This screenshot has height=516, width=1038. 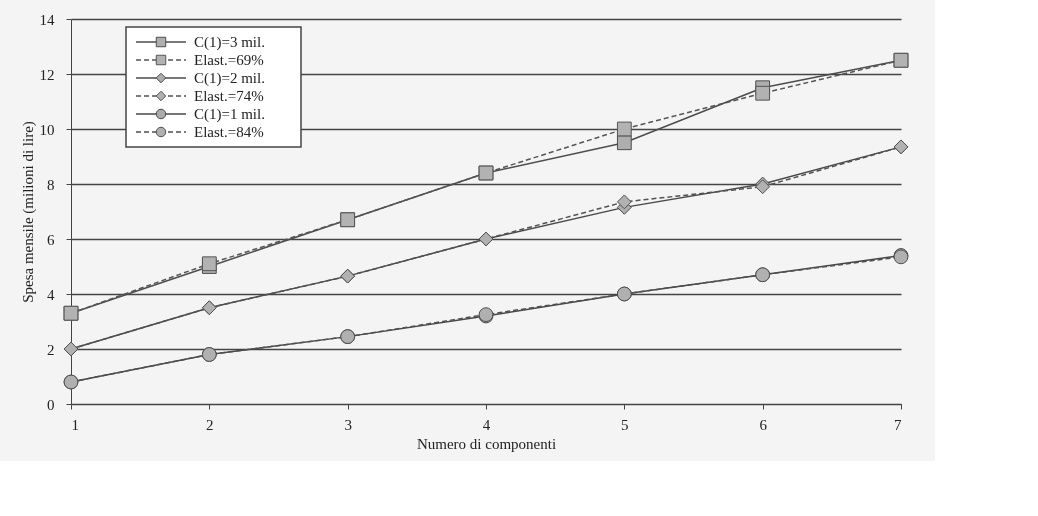 I want to click on legend-label: C(1)=1 mil., so click(x=229, y=114).